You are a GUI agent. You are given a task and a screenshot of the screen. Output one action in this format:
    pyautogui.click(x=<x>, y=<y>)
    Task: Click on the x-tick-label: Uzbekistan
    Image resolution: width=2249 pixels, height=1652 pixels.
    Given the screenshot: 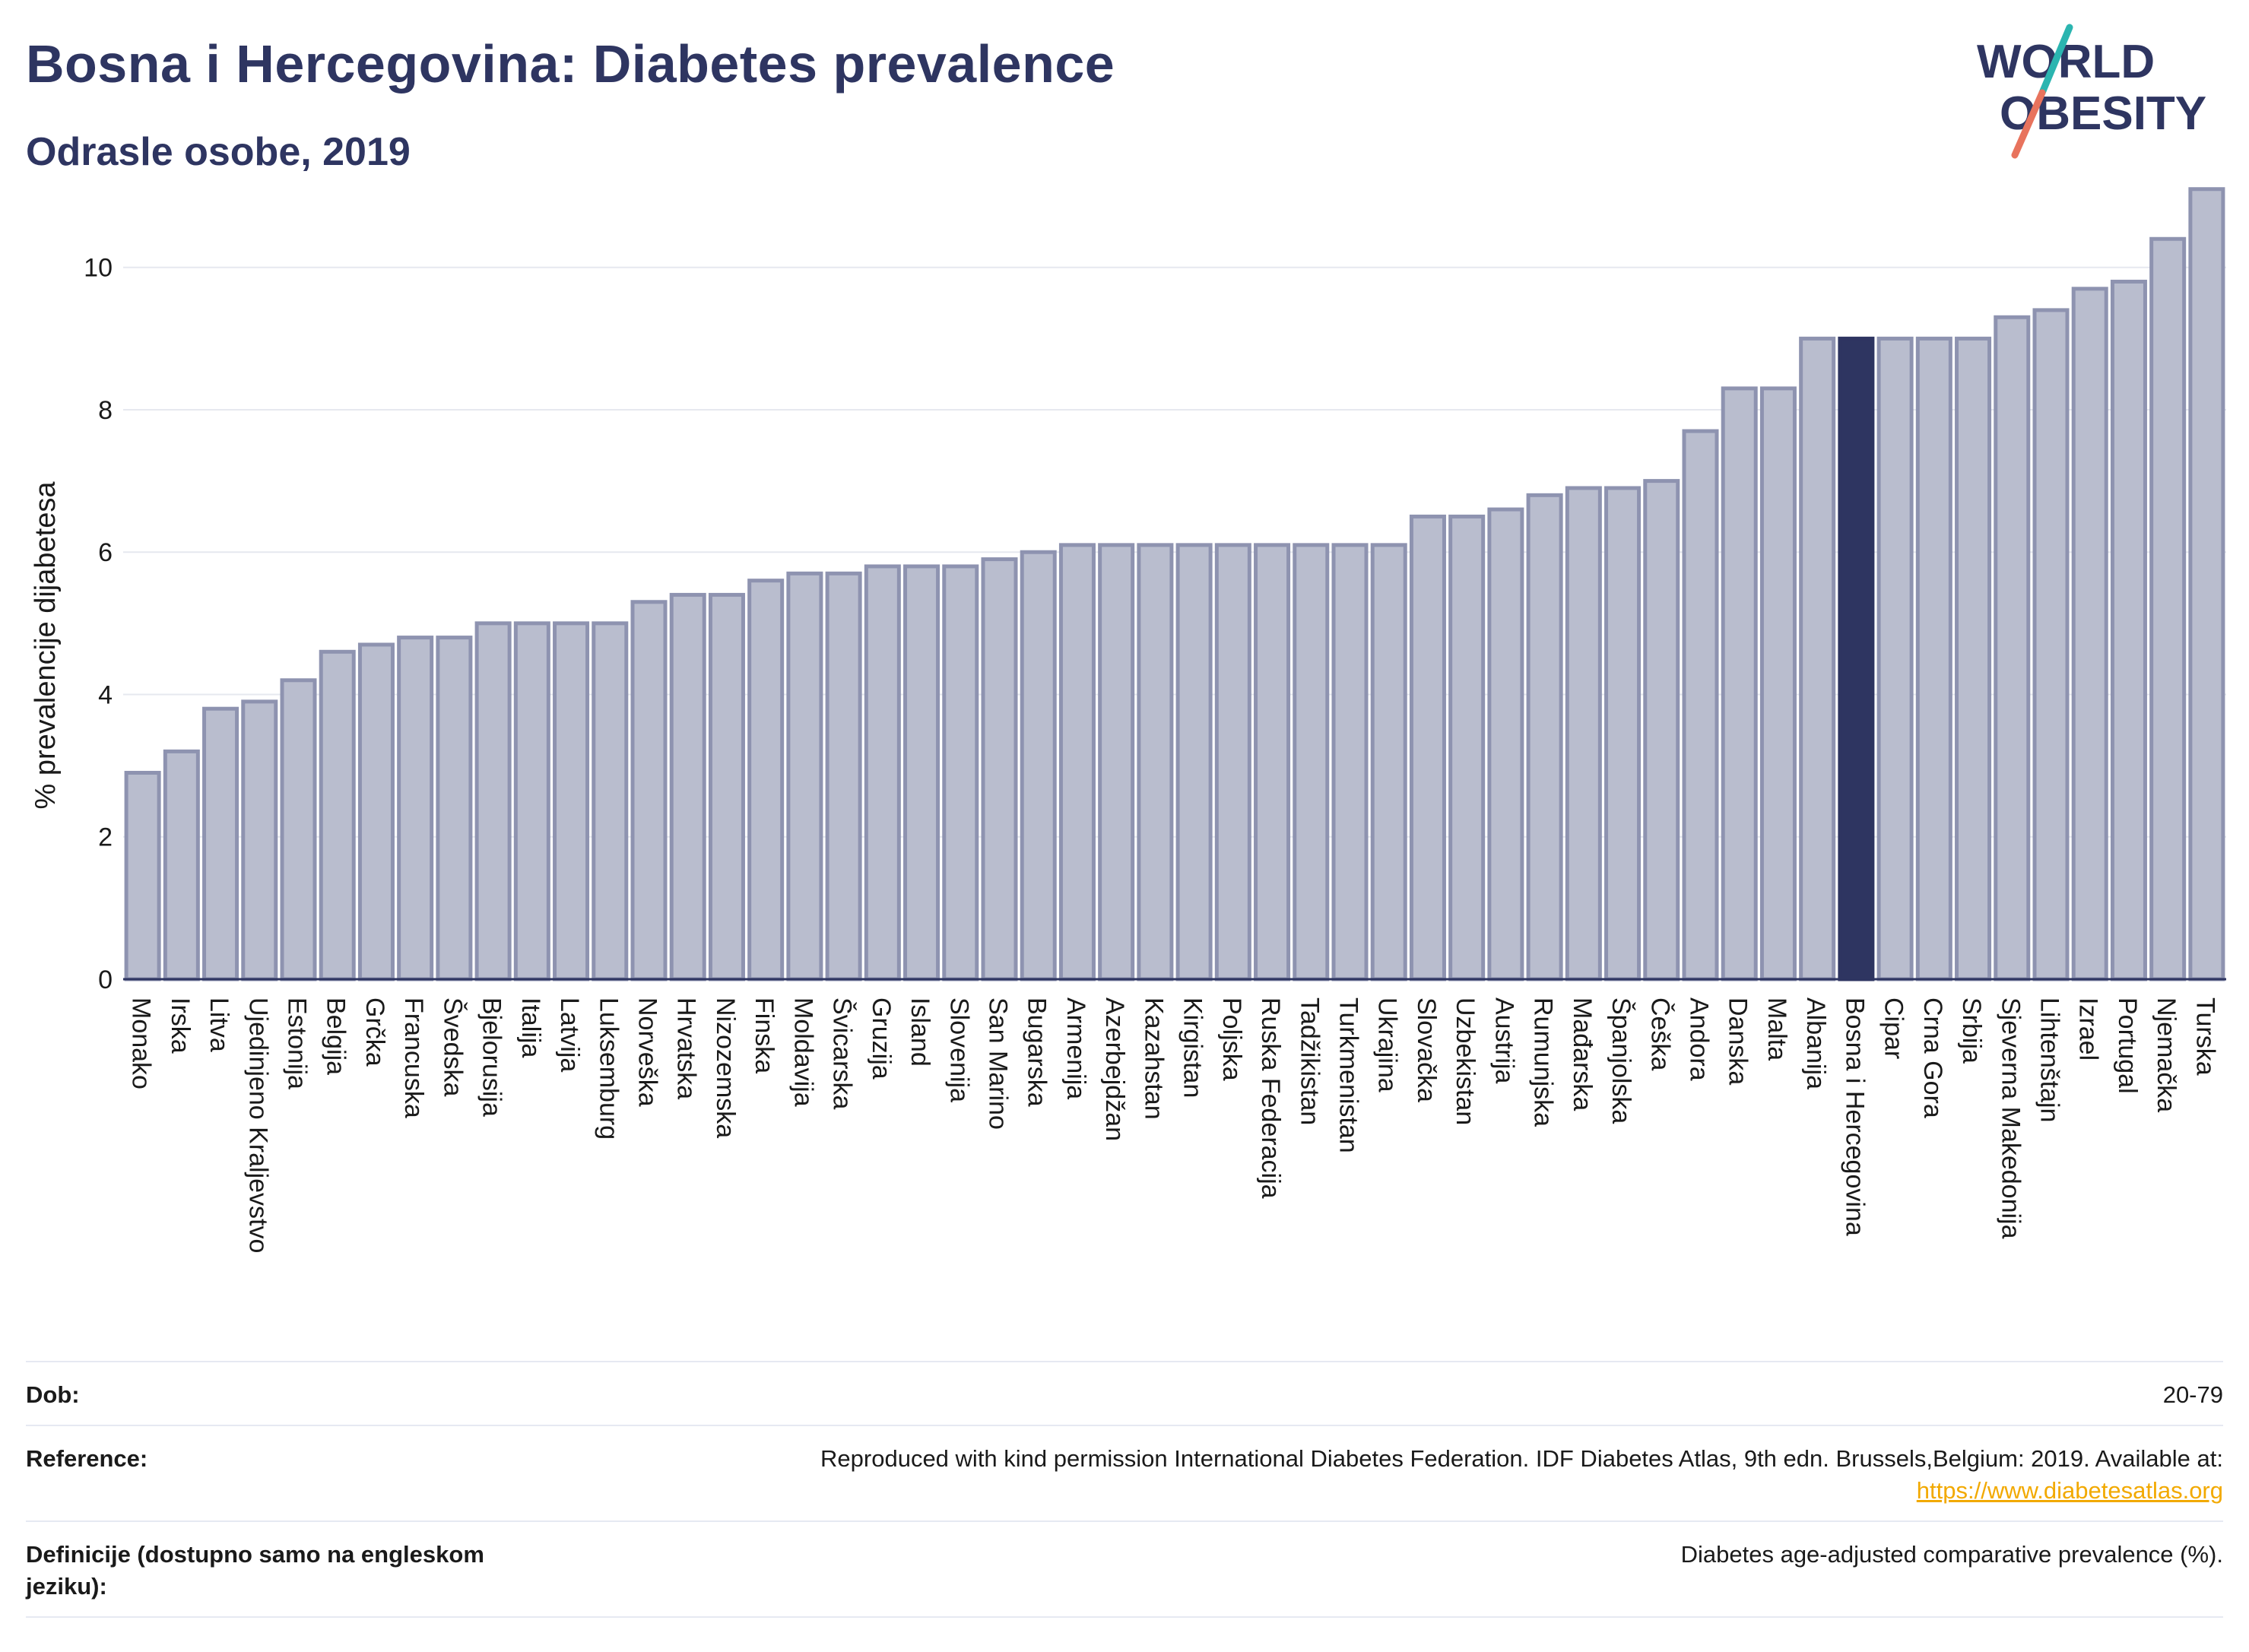 What is the action you would take?
    pyautogui.click(x=1465, y=1061)
    